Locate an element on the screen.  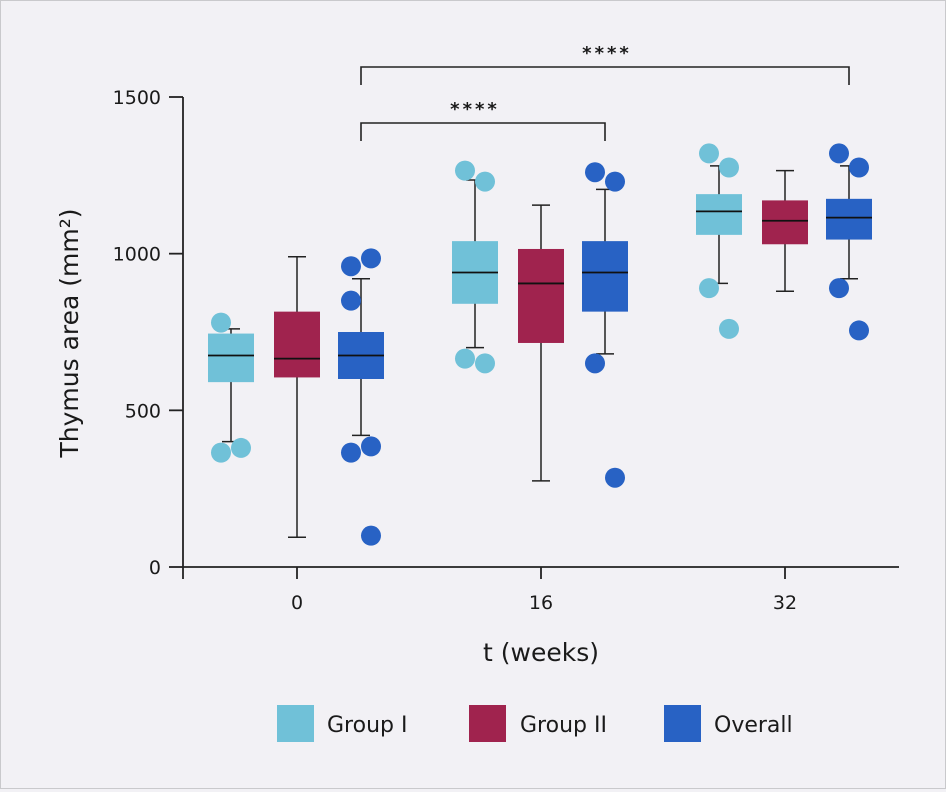
y-tick-label: 500 is located at coordinates (143, 411).